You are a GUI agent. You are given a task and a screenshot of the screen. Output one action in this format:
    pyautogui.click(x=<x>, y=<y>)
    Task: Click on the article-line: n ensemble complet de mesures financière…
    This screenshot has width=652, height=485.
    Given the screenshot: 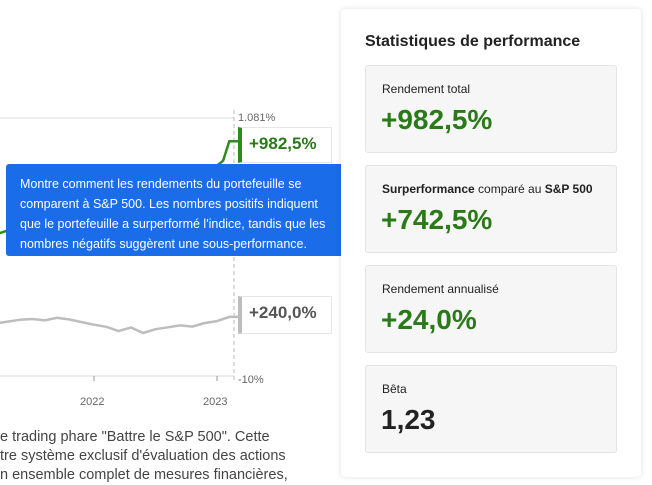 What is the action you would take?
    pyautogui.click(x=144, y=475)
    